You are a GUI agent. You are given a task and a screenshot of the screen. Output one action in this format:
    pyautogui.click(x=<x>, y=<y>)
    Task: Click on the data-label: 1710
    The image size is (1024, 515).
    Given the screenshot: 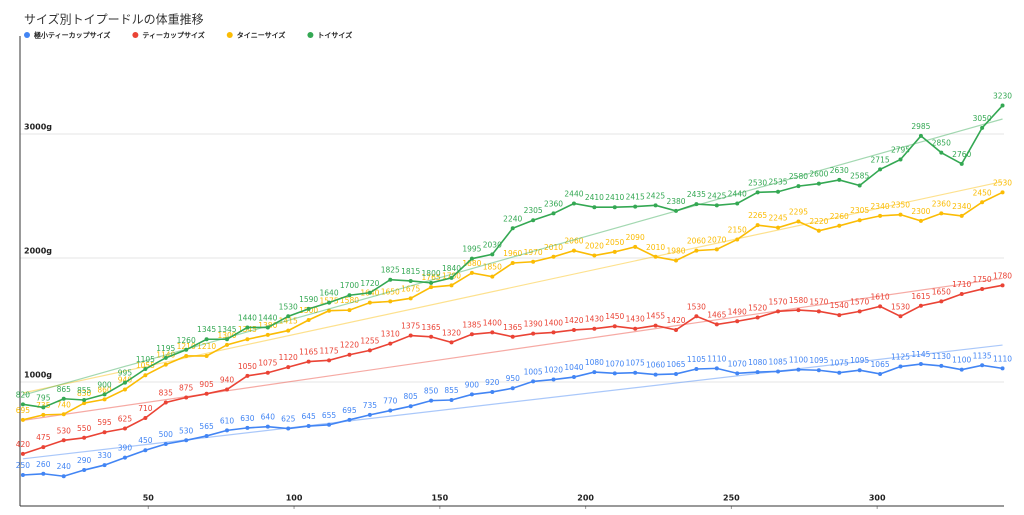 What is the action you would take?
    pyautogui.click(x=961, y=284)
    